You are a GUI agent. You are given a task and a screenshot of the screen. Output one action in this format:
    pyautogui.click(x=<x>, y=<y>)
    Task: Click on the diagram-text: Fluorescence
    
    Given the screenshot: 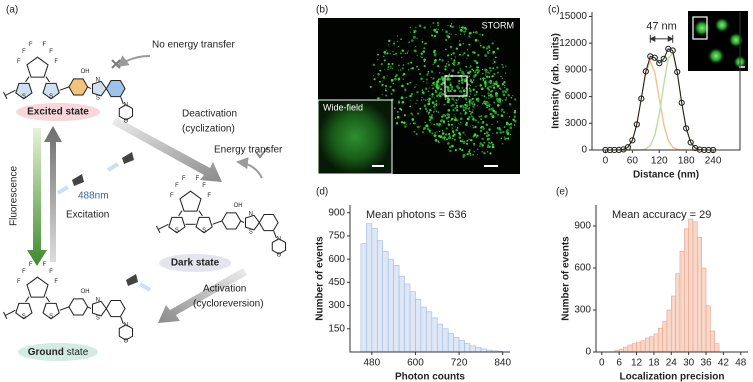 What is the action you would take?
    pyautogui.click(x=14, y=196)
    